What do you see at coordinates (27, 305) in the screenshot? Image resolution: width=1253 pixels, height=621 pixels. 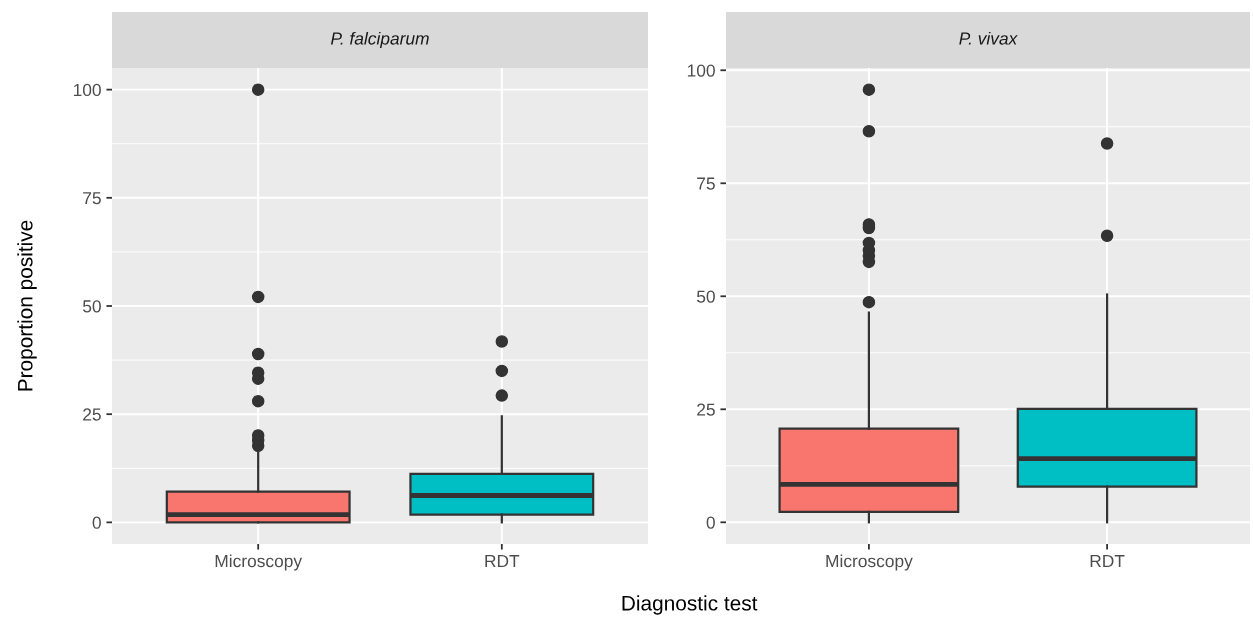 I see `y-axis-title: Proportion positive` at bounding box center [27, 305].